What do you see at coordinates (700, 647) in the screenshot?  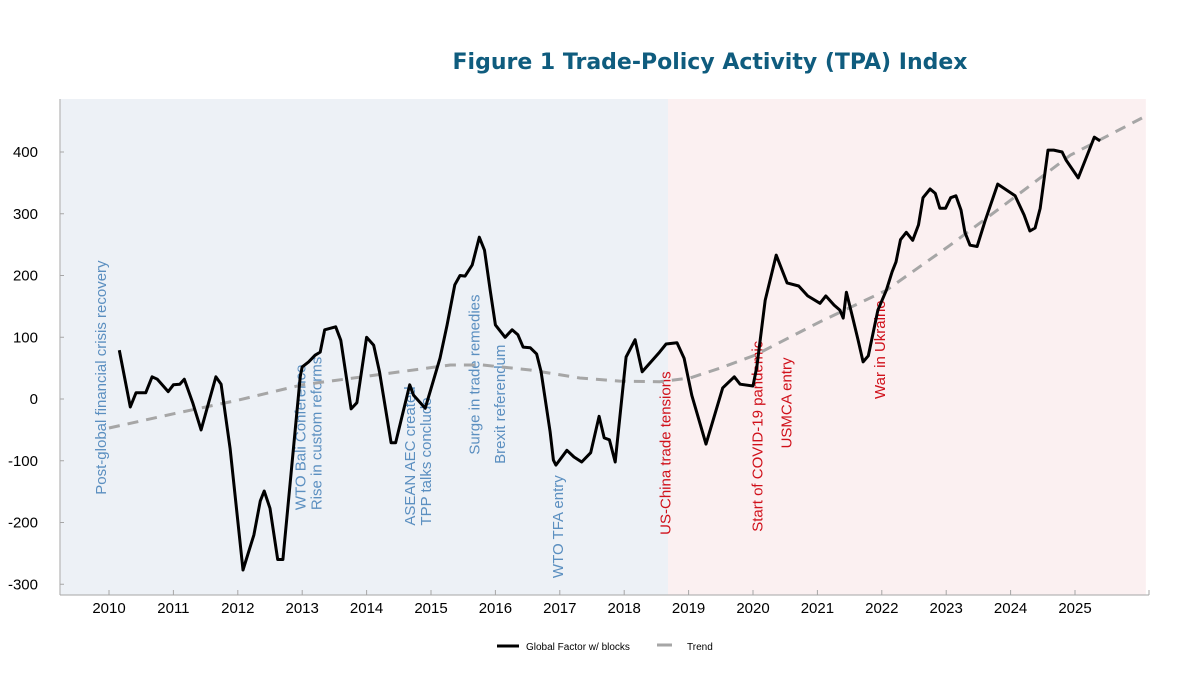 I see `legend-label-trend: Trend` at bounding box center [700, 647].